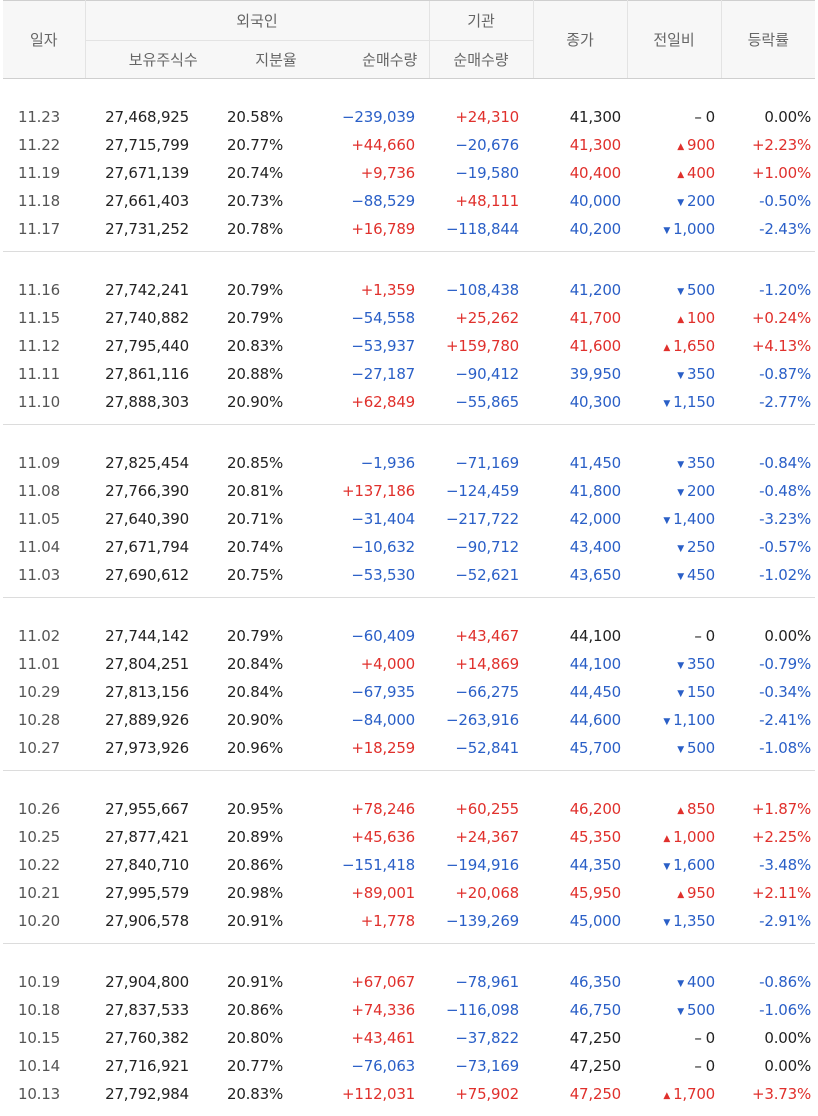  What do you see at coordinates (147, 547) in the screenshot?
I see `holdings-value: 27,671,794` at bounding box center [147, 547].